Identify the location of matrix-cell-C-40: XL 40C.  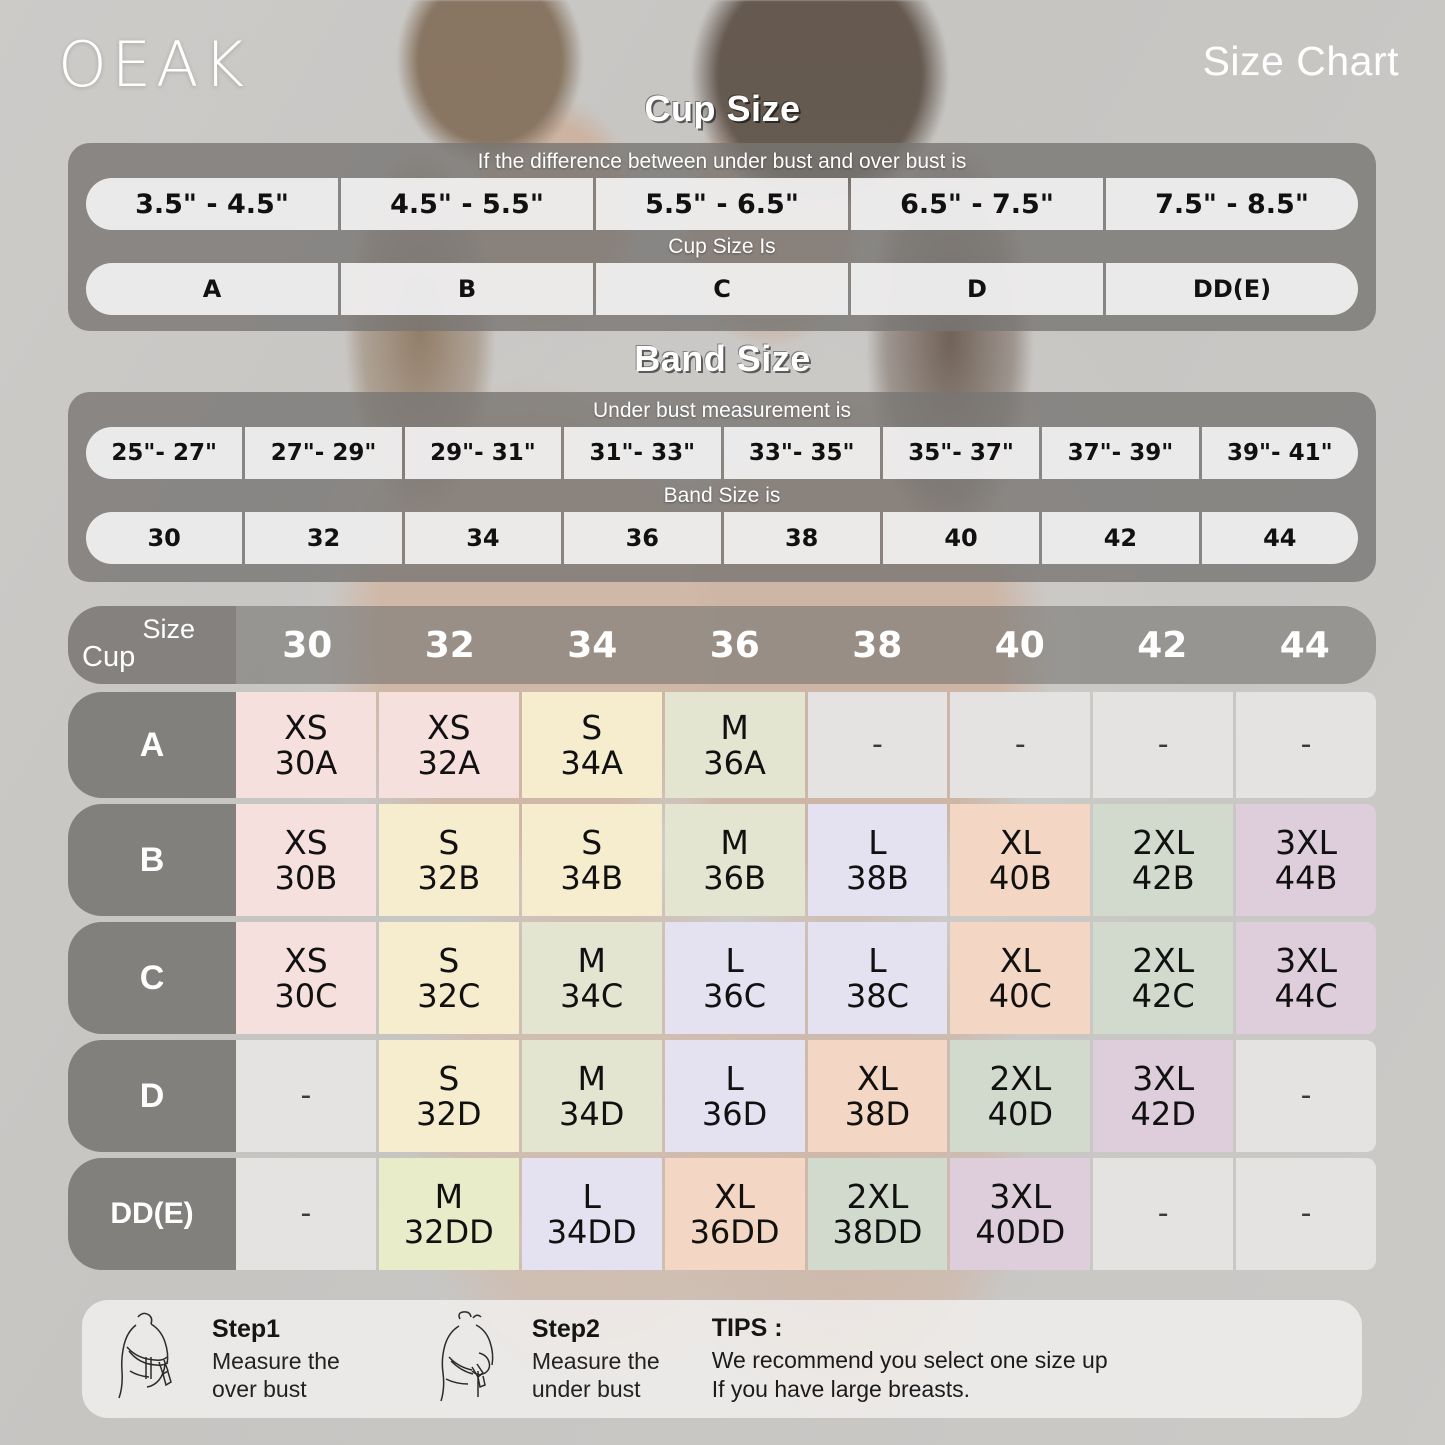
(1020, 978).